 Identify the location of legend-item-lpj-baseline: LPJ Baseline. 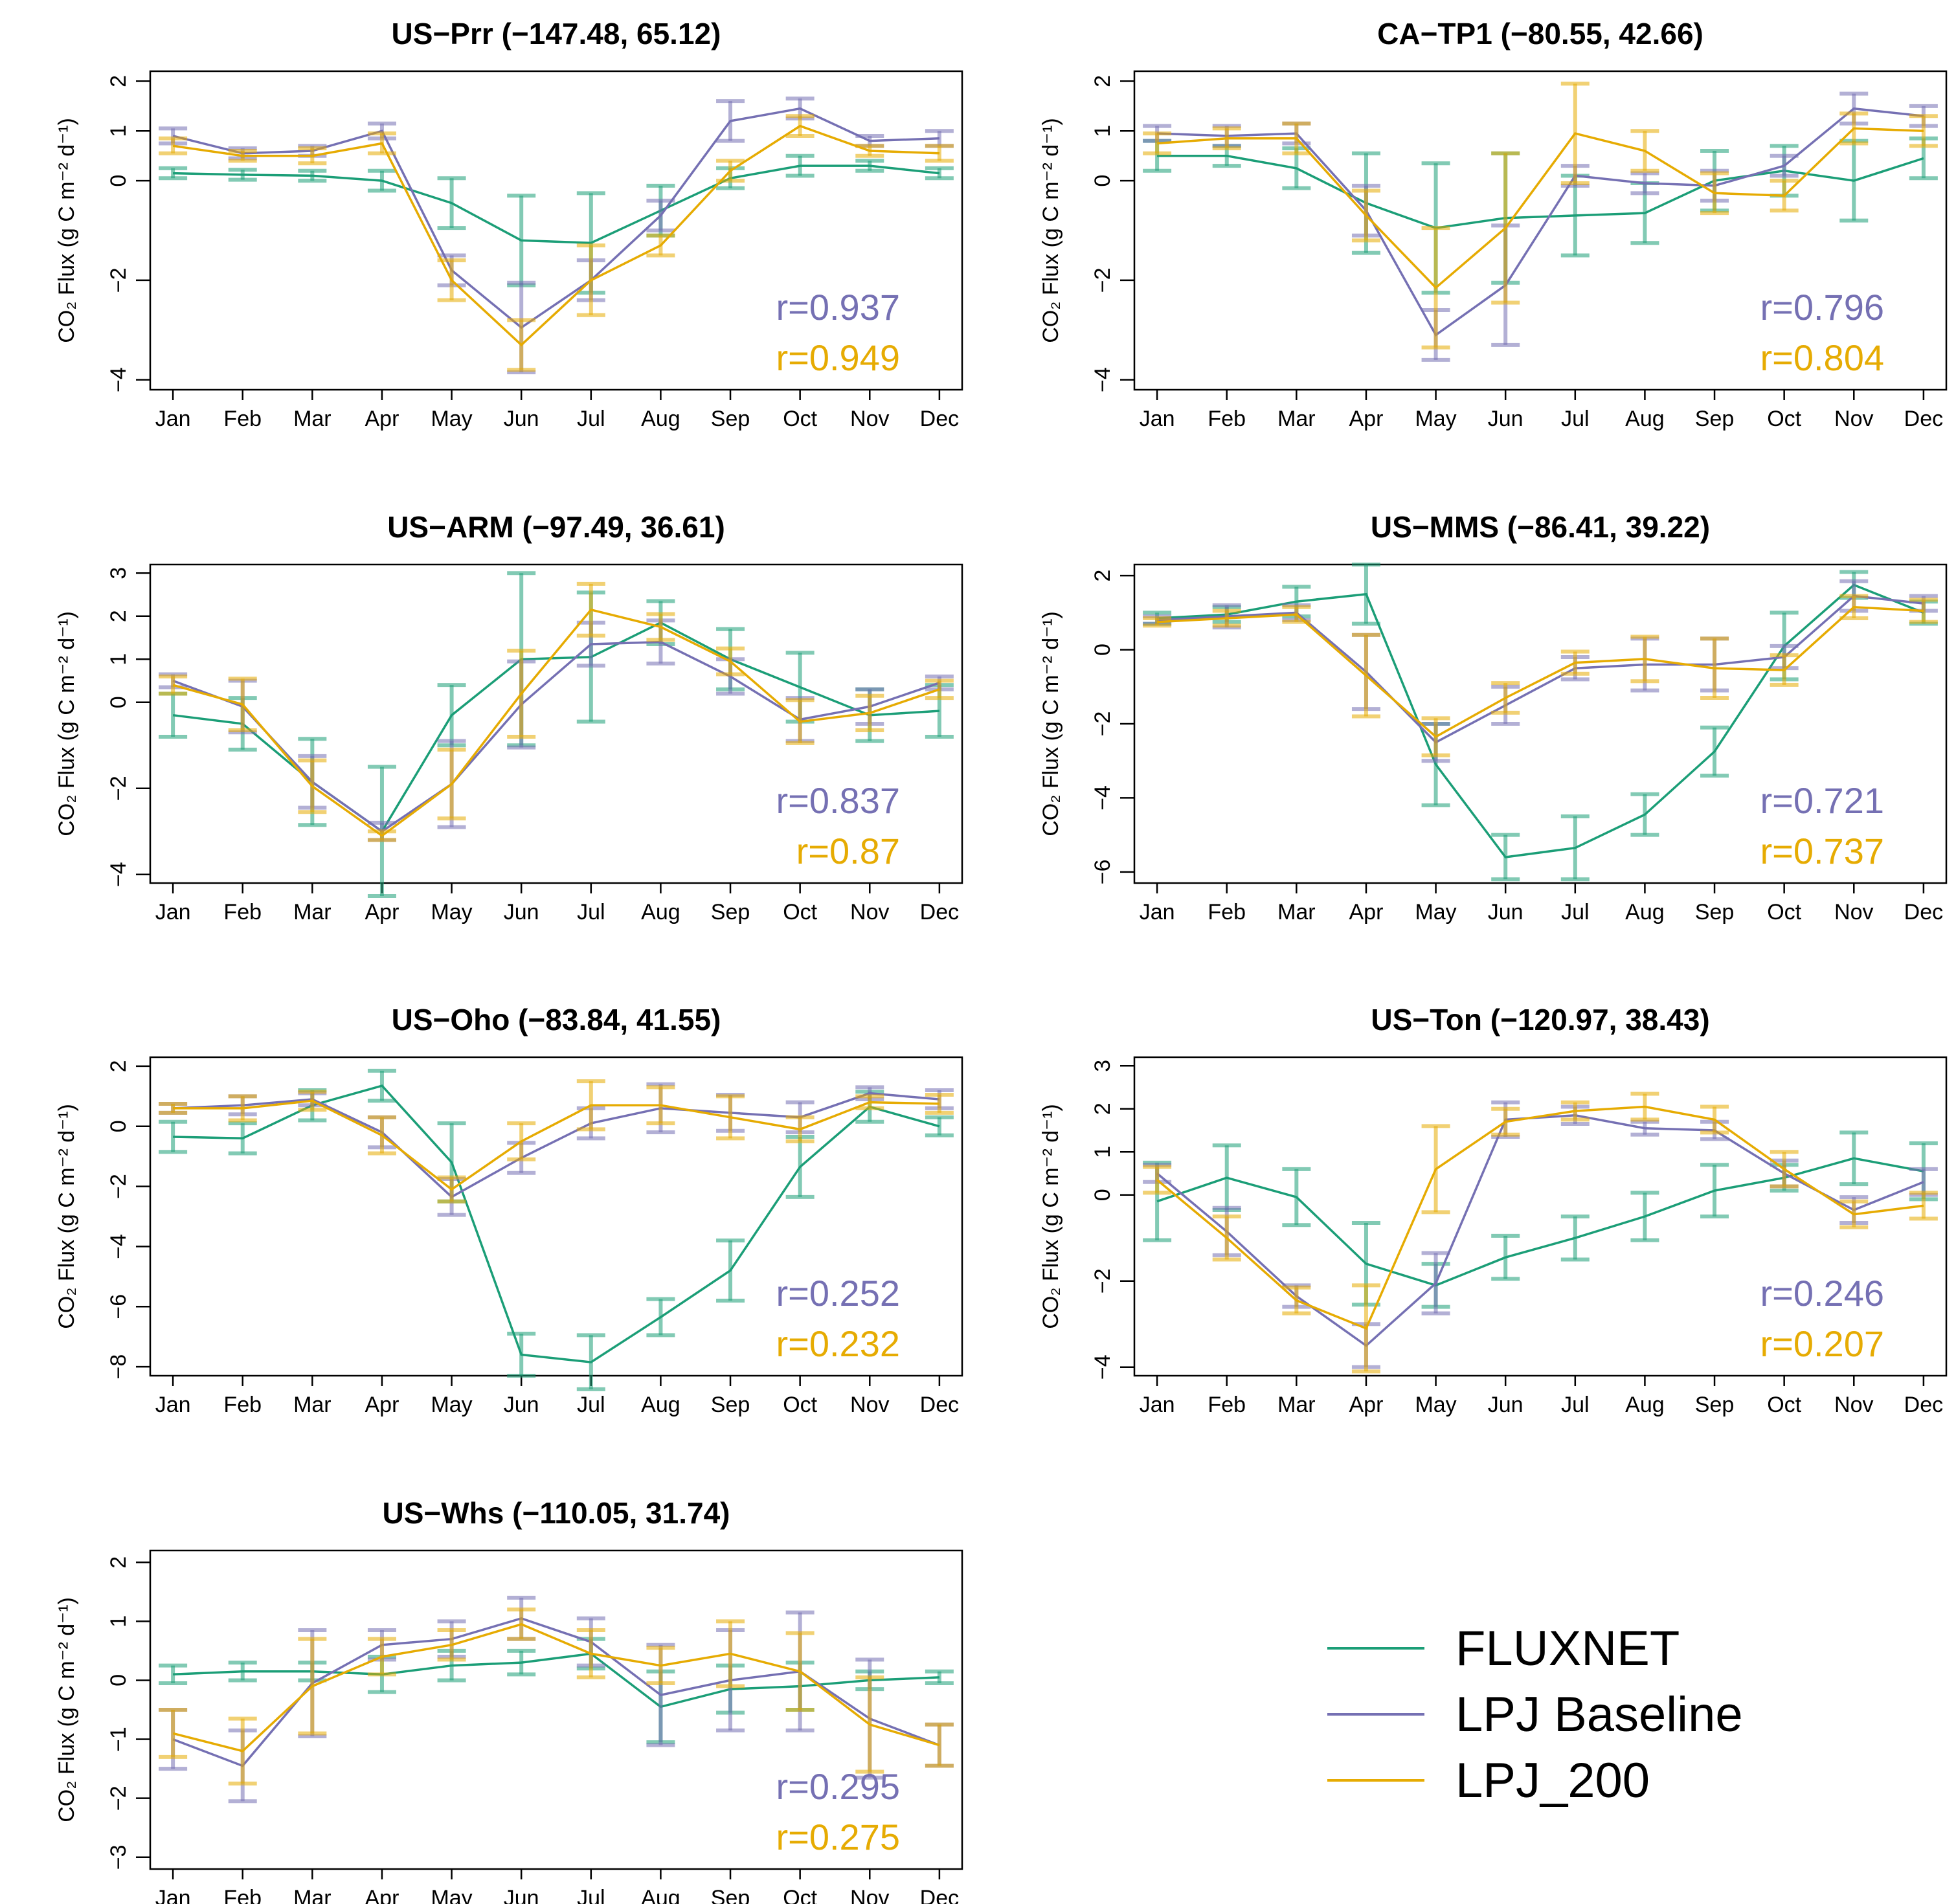
(1535, 1715).